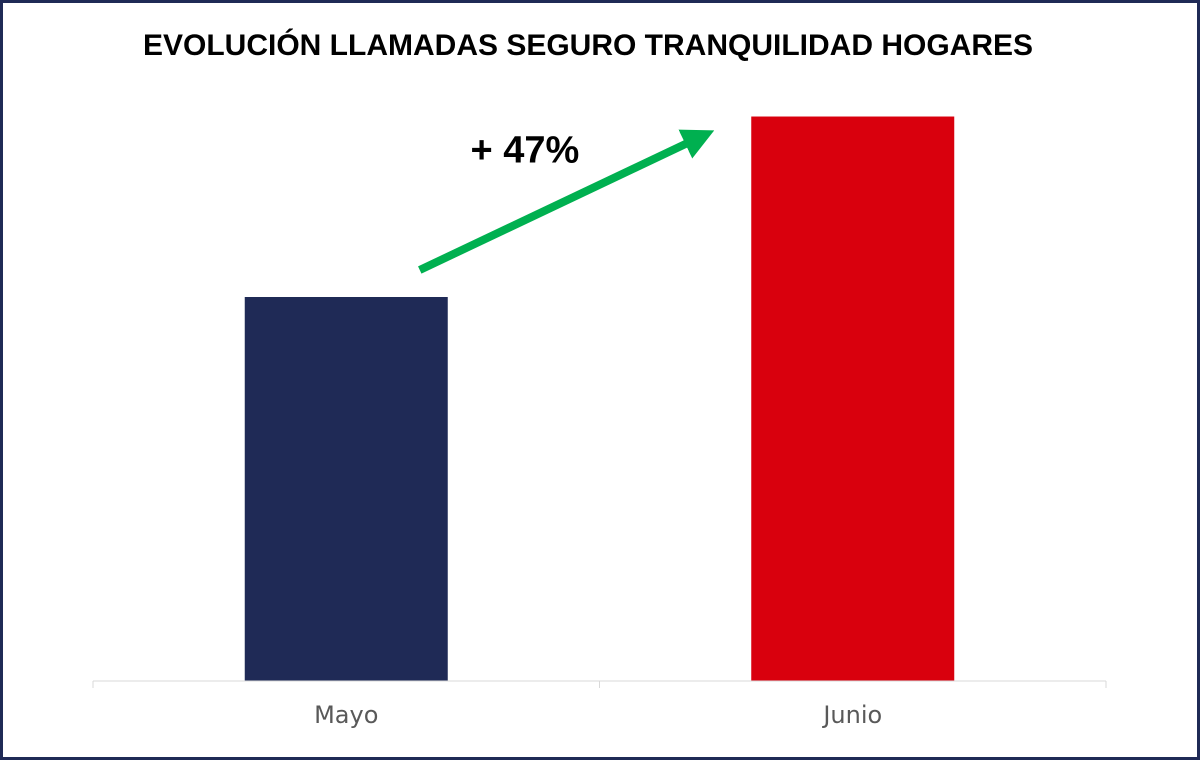  I want to click on growth-arrow, so click(566, 201).